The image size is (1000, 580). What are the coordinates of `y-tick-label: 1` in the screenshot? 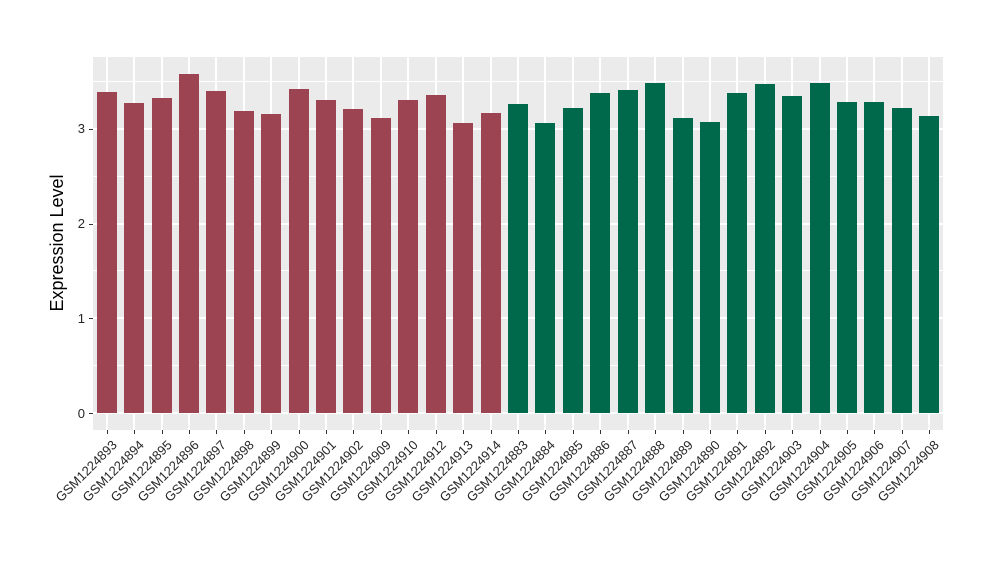 It's located at (81, 318).